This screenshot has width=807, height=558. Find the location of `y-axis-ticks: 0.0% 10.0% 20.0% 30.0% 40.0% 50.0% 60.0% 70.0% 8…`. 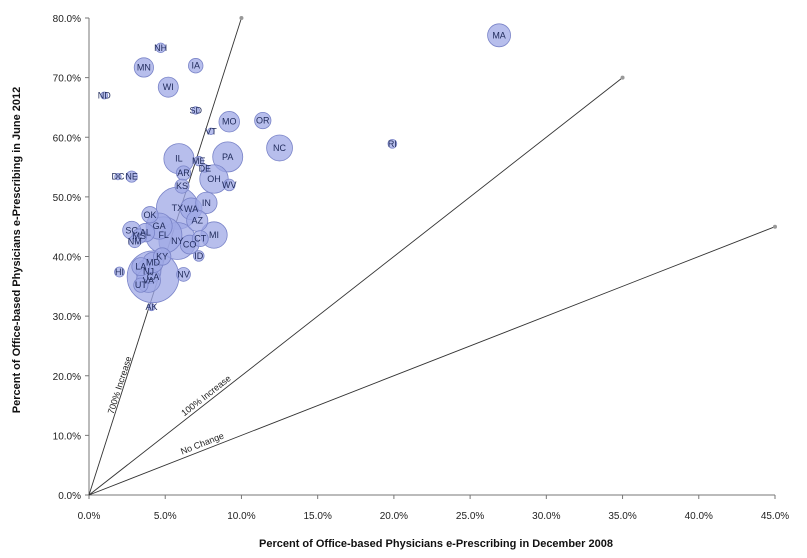

y-axis-ticks: 0.0% 10.0% 20.0% 30.0% 40.0% 50.0% 60.0% 70.0% 8… is located at coordinates (71, 258).